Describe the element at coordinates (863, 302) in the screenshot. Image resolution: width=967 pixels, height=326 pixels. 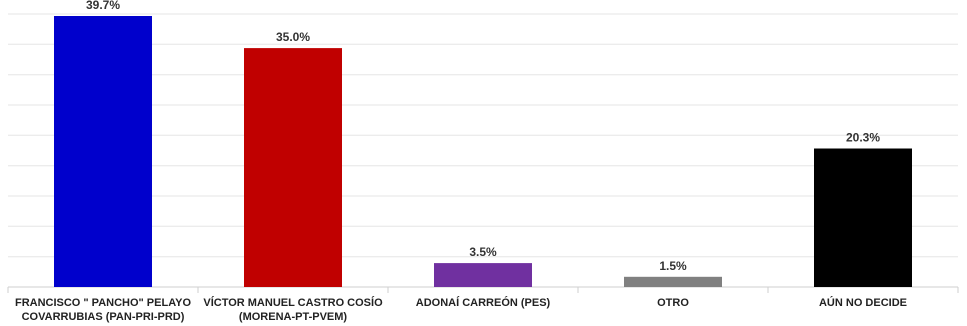
I see `category-label: AÚN NO DECIDE` at that location.